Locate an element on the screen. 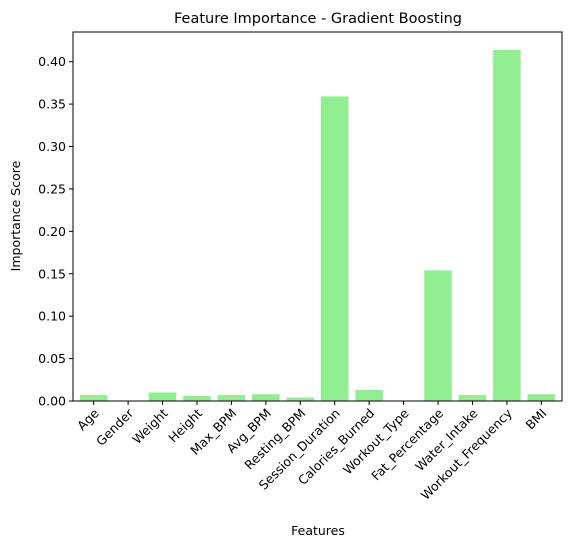 Image resolution: width=576 pixels, height=547 pixels. x-tick-label: BMI is located at coordinates (536, 419).